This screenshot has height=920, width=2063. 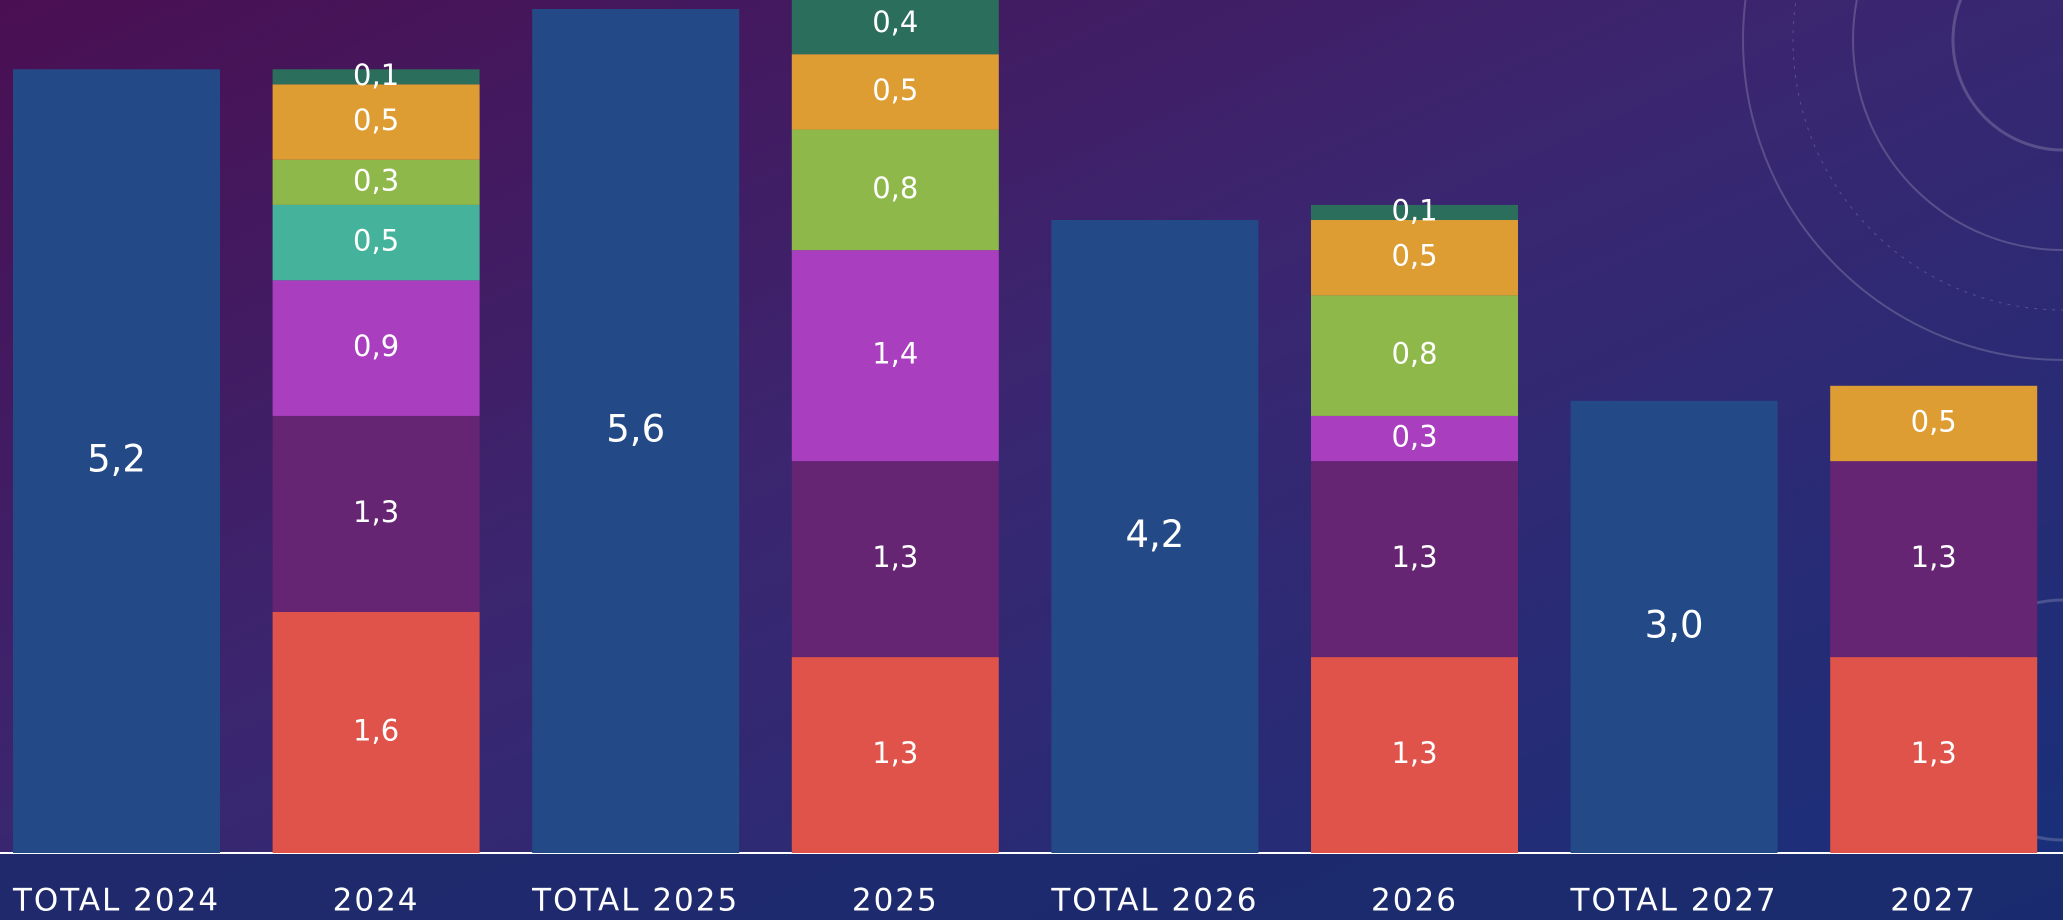 What do you see at coordinates (1674, 901) in the screenshot?
I see `x-tick-label: TOTAL 2027` at bounding box center [1674, 901].